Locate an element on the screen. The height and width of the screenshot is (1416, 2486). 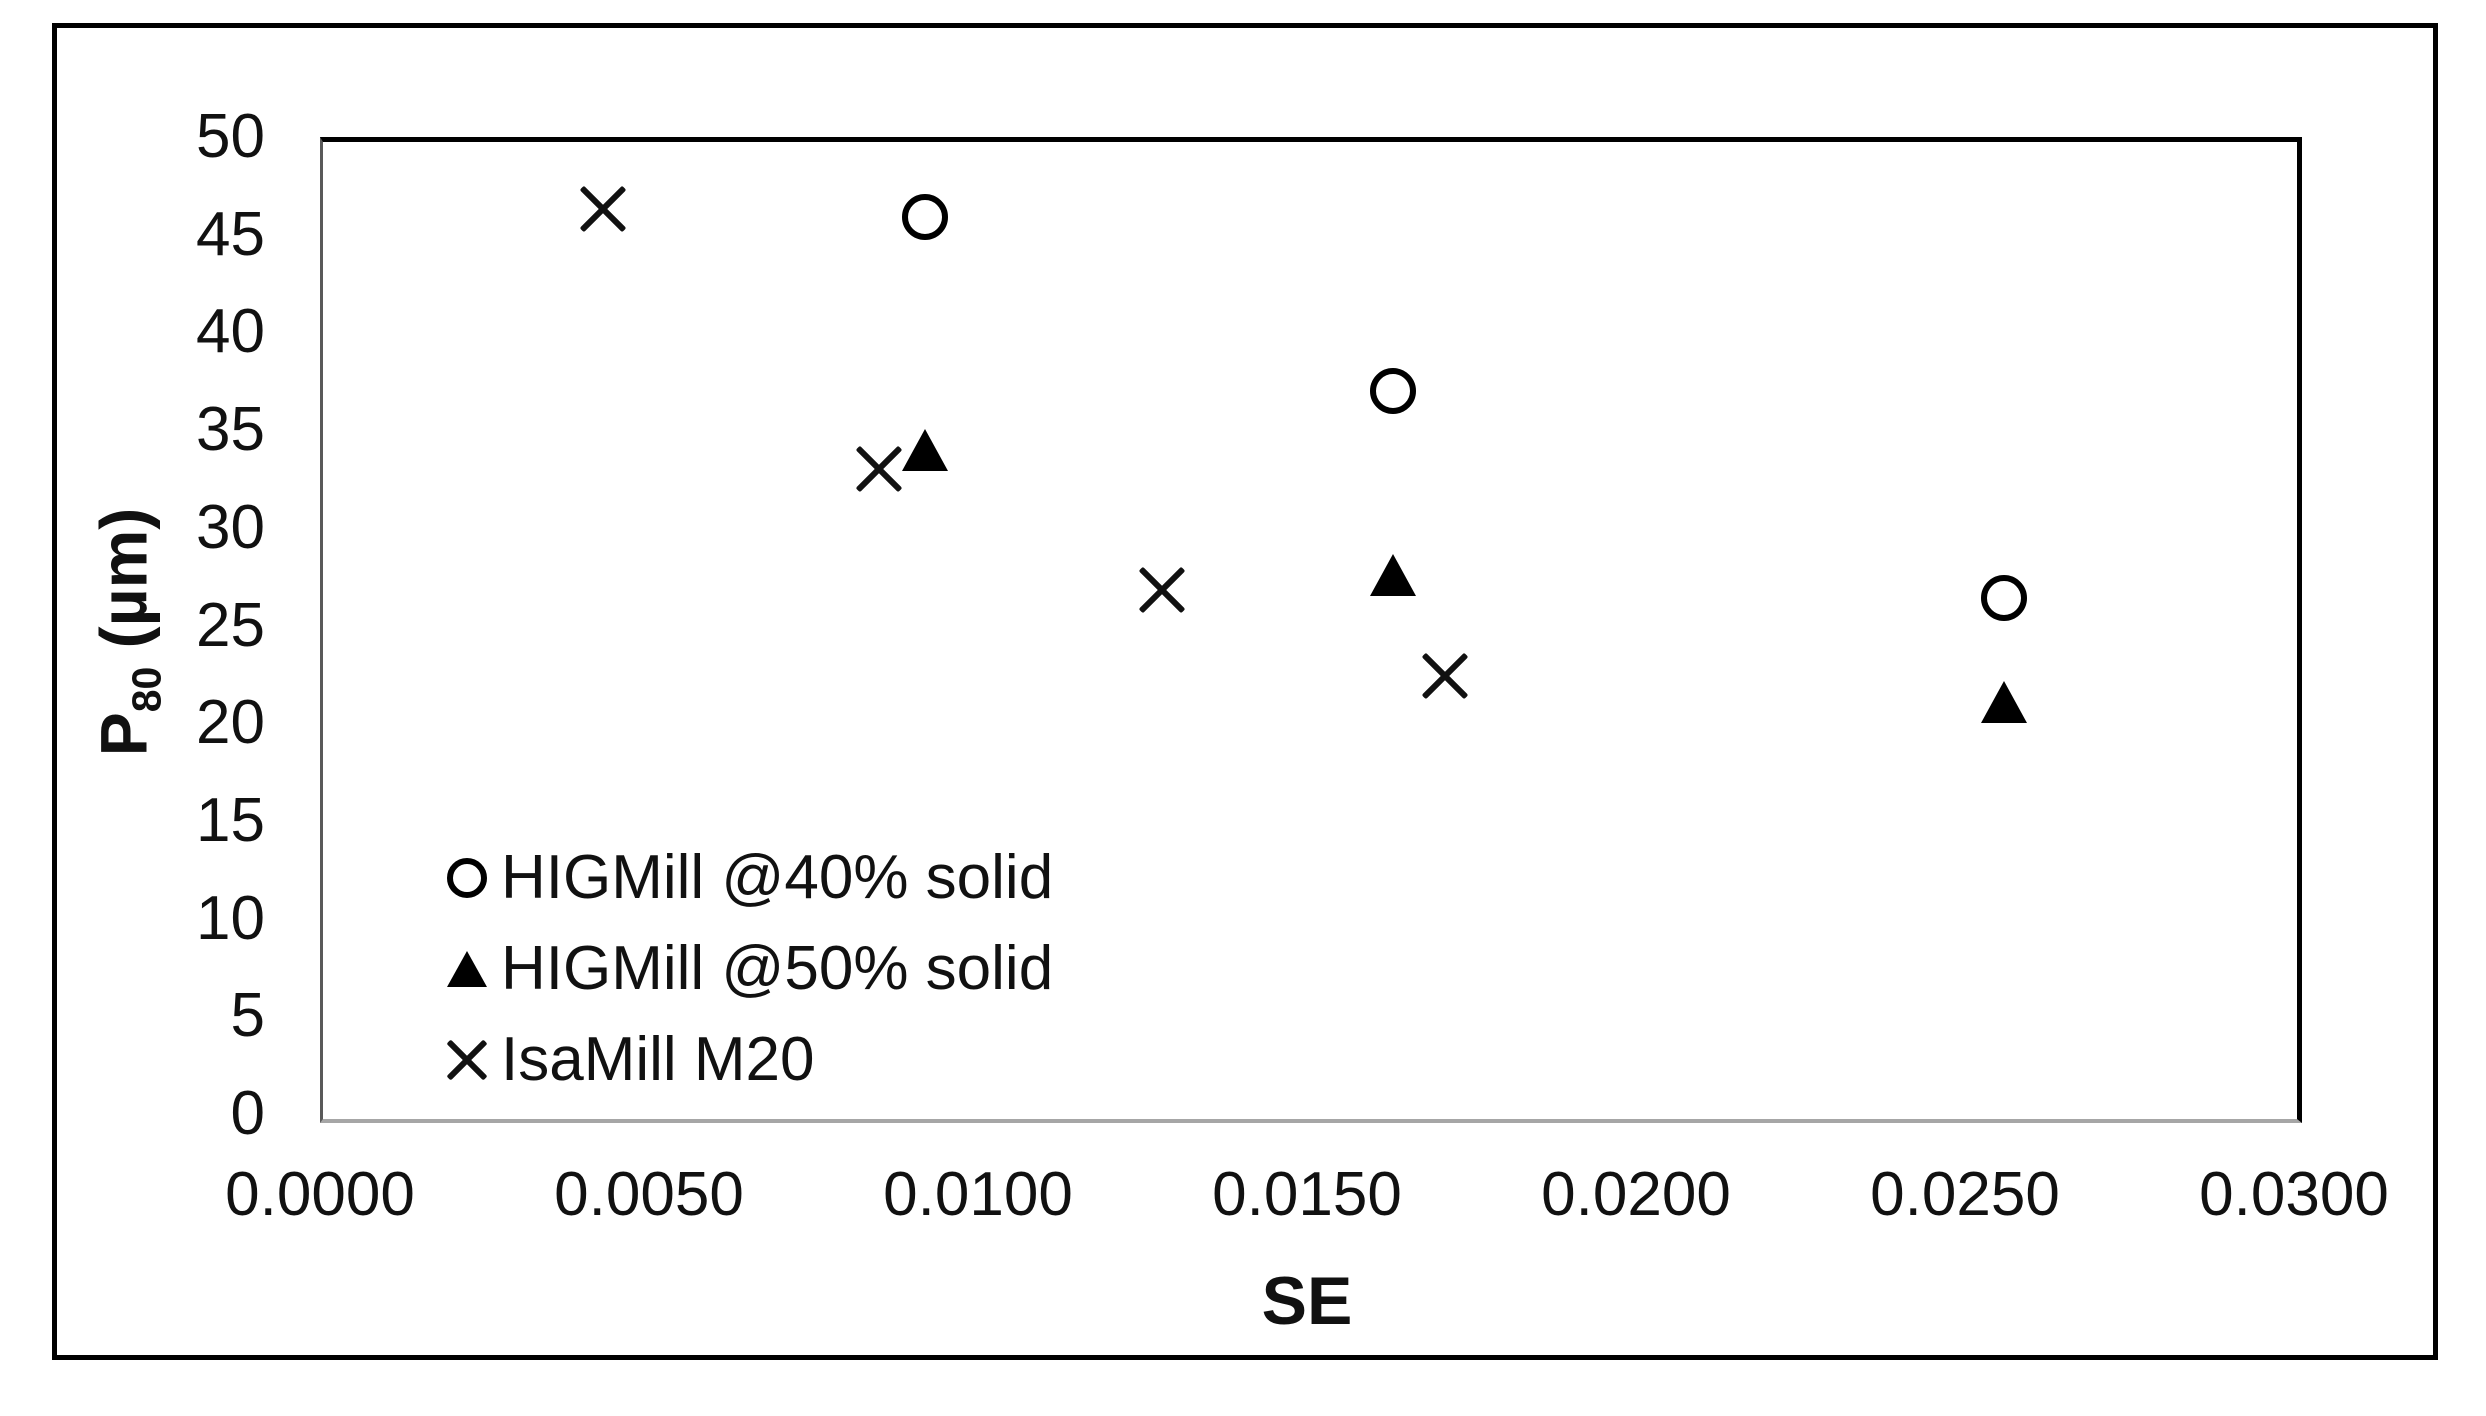
legend-entry: HIGMill @50% solid is located at coordinates (748, 969).